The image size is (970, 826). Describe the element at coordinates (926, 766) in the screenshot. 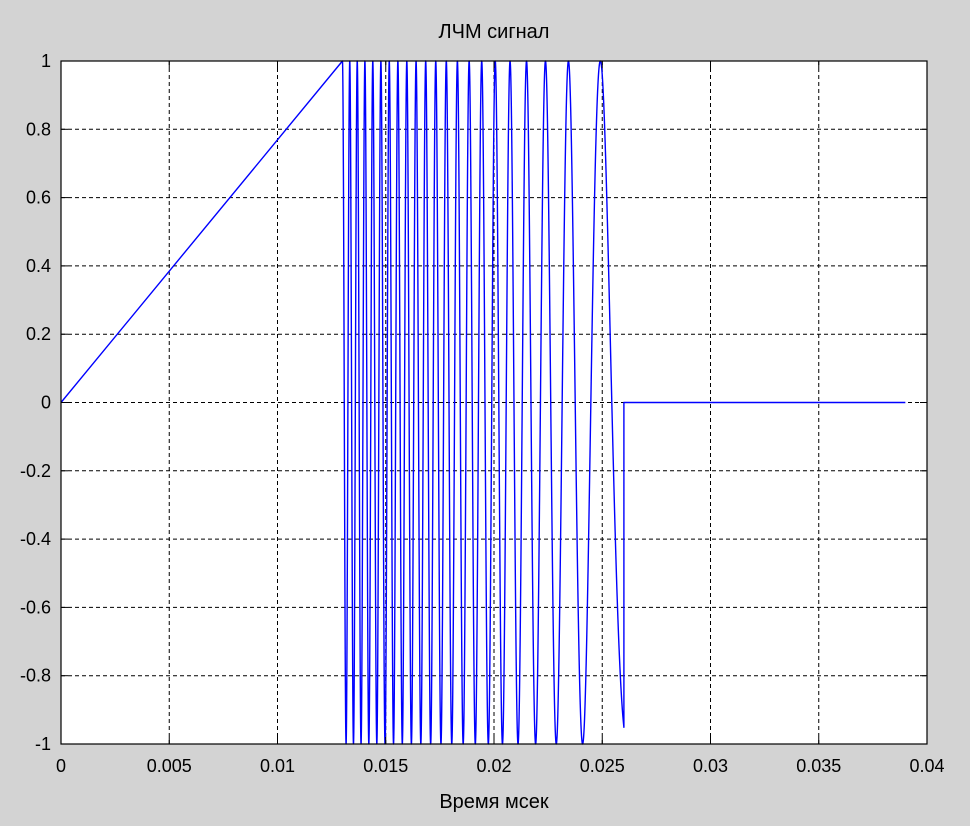

I see `x-tick-label: 0.04` at that location.